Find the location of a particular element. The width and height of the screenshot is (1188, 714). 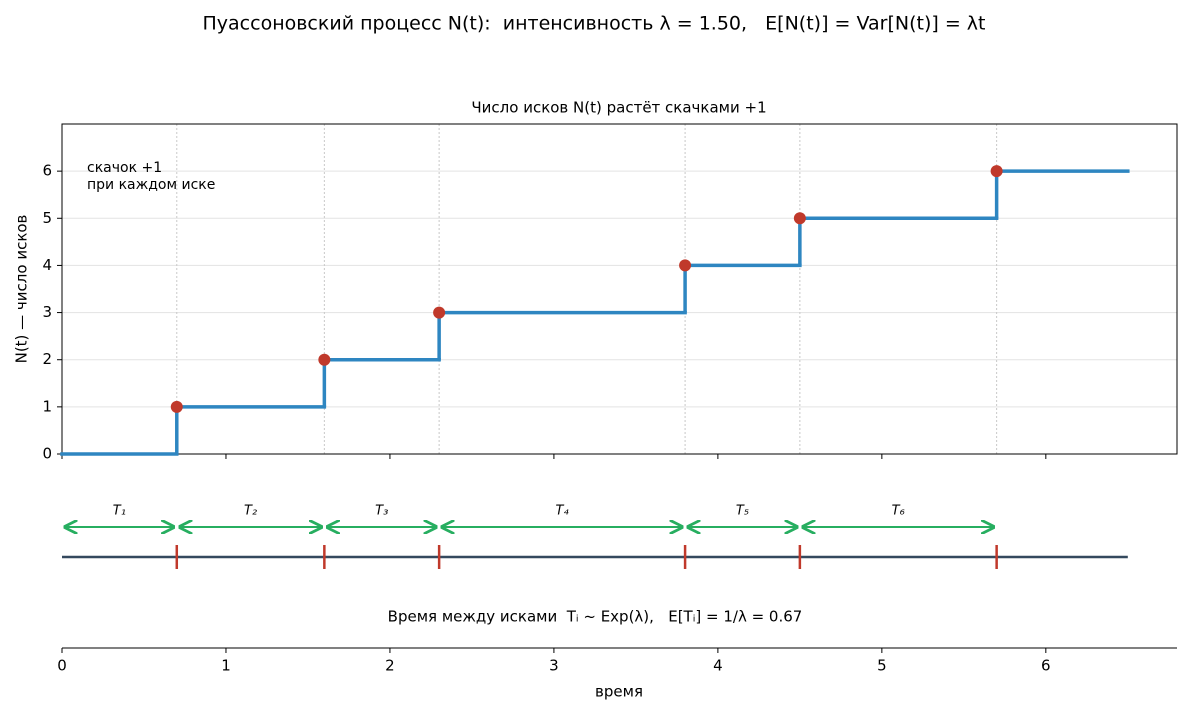

y-tick-label: 4 is located at coordinates (47, 265).